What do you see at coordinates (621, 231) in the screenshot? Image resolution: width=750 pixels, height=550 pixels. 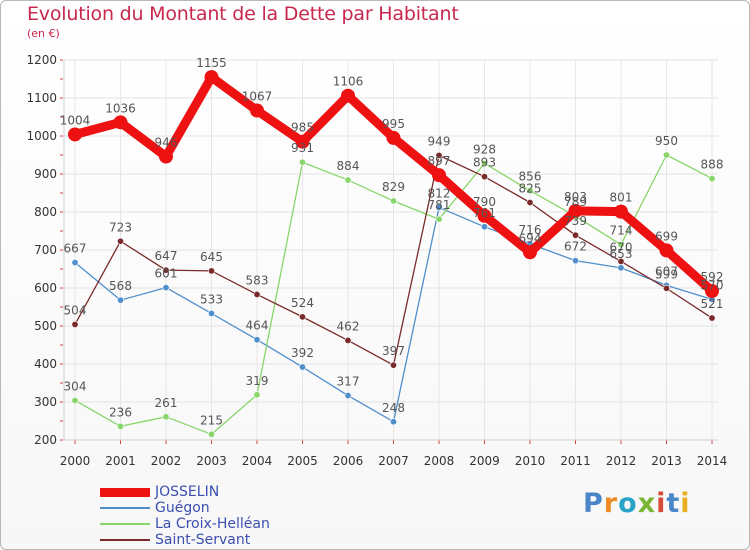 I see `data-label: 714` at bounding box center [621, 231].